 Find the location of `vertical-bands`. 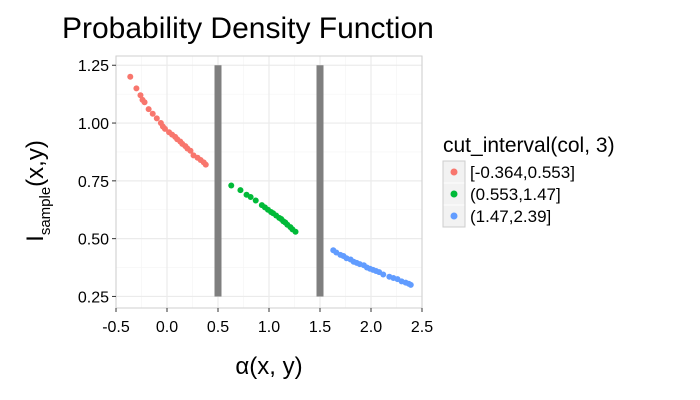

vertical-bands is located at coordinates (269, 181).